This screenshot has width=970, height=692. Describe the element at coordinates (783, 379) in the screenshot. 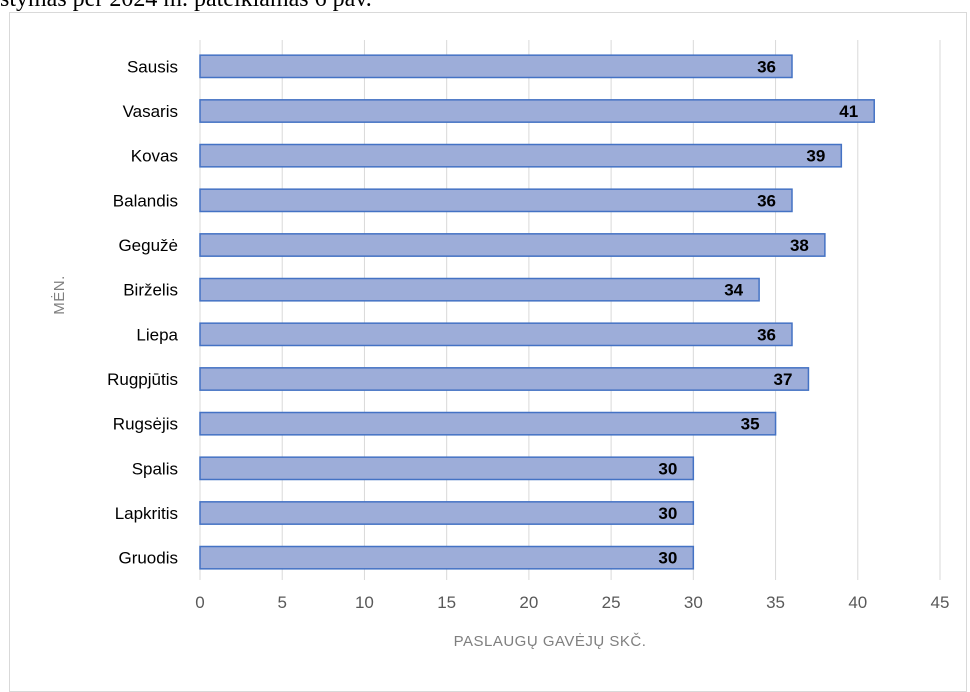

I see `data-label: 37` at that location.